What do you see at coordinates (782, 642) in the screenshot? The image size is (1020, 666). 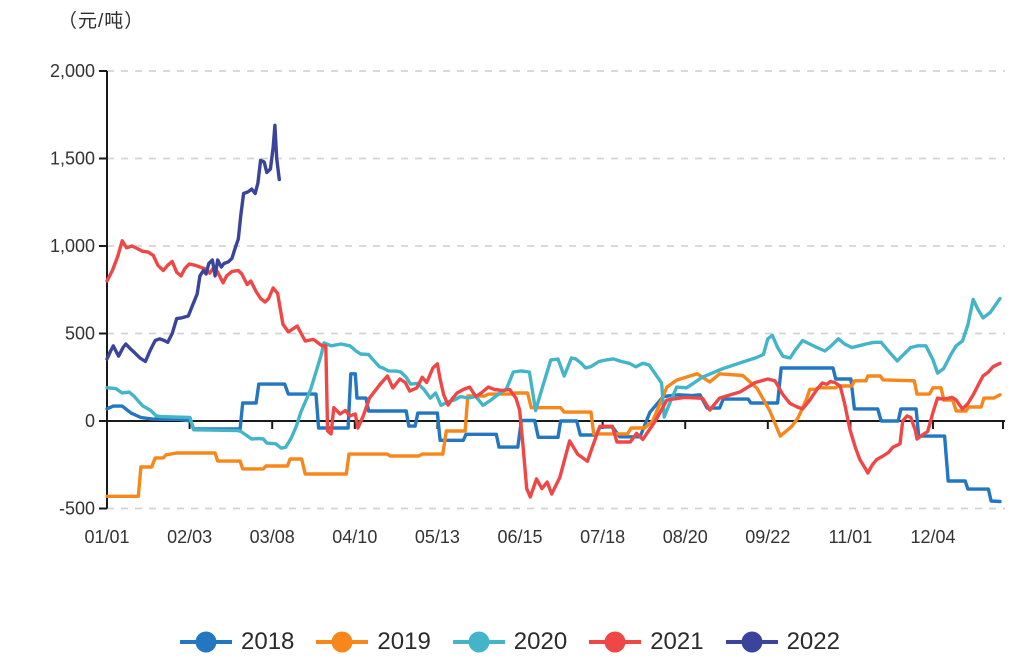 I see `legend-item-2022: 2022` at bounding box center [782, 642].